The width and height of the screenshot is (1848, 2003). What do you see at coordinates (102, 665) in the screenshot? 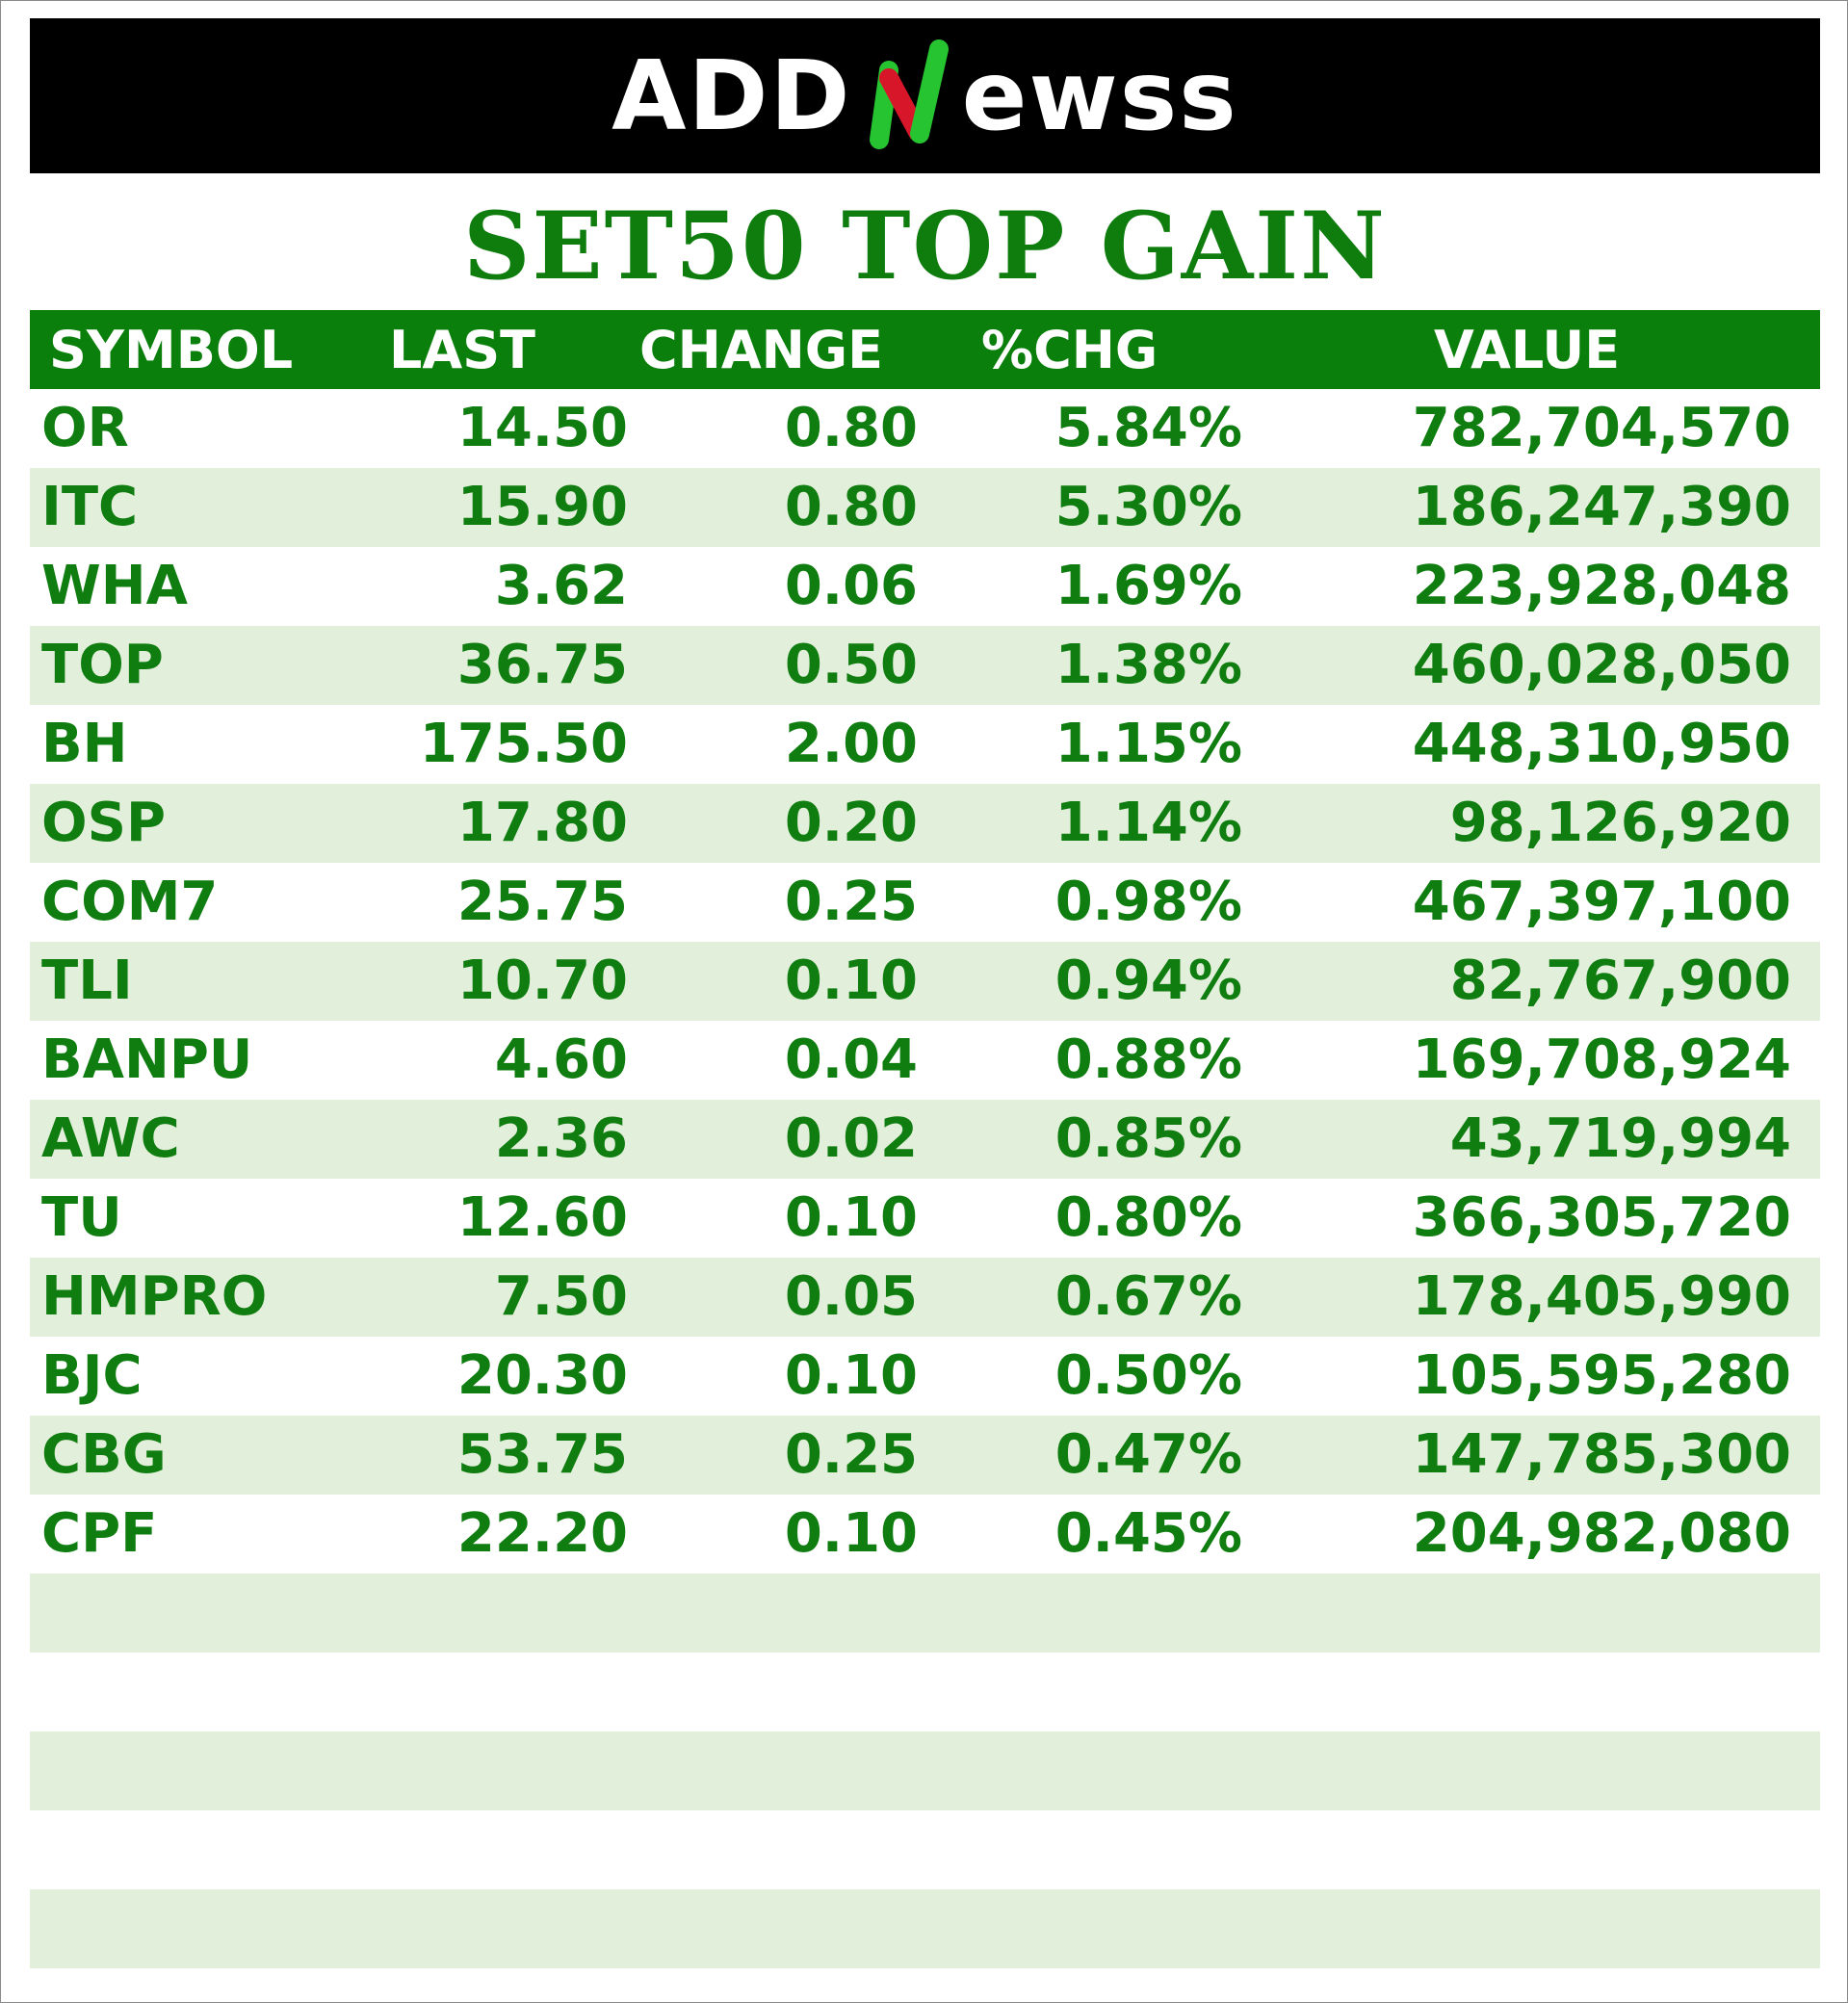
I see `symbol-cell: TOP` at bounding box center [102, 665].